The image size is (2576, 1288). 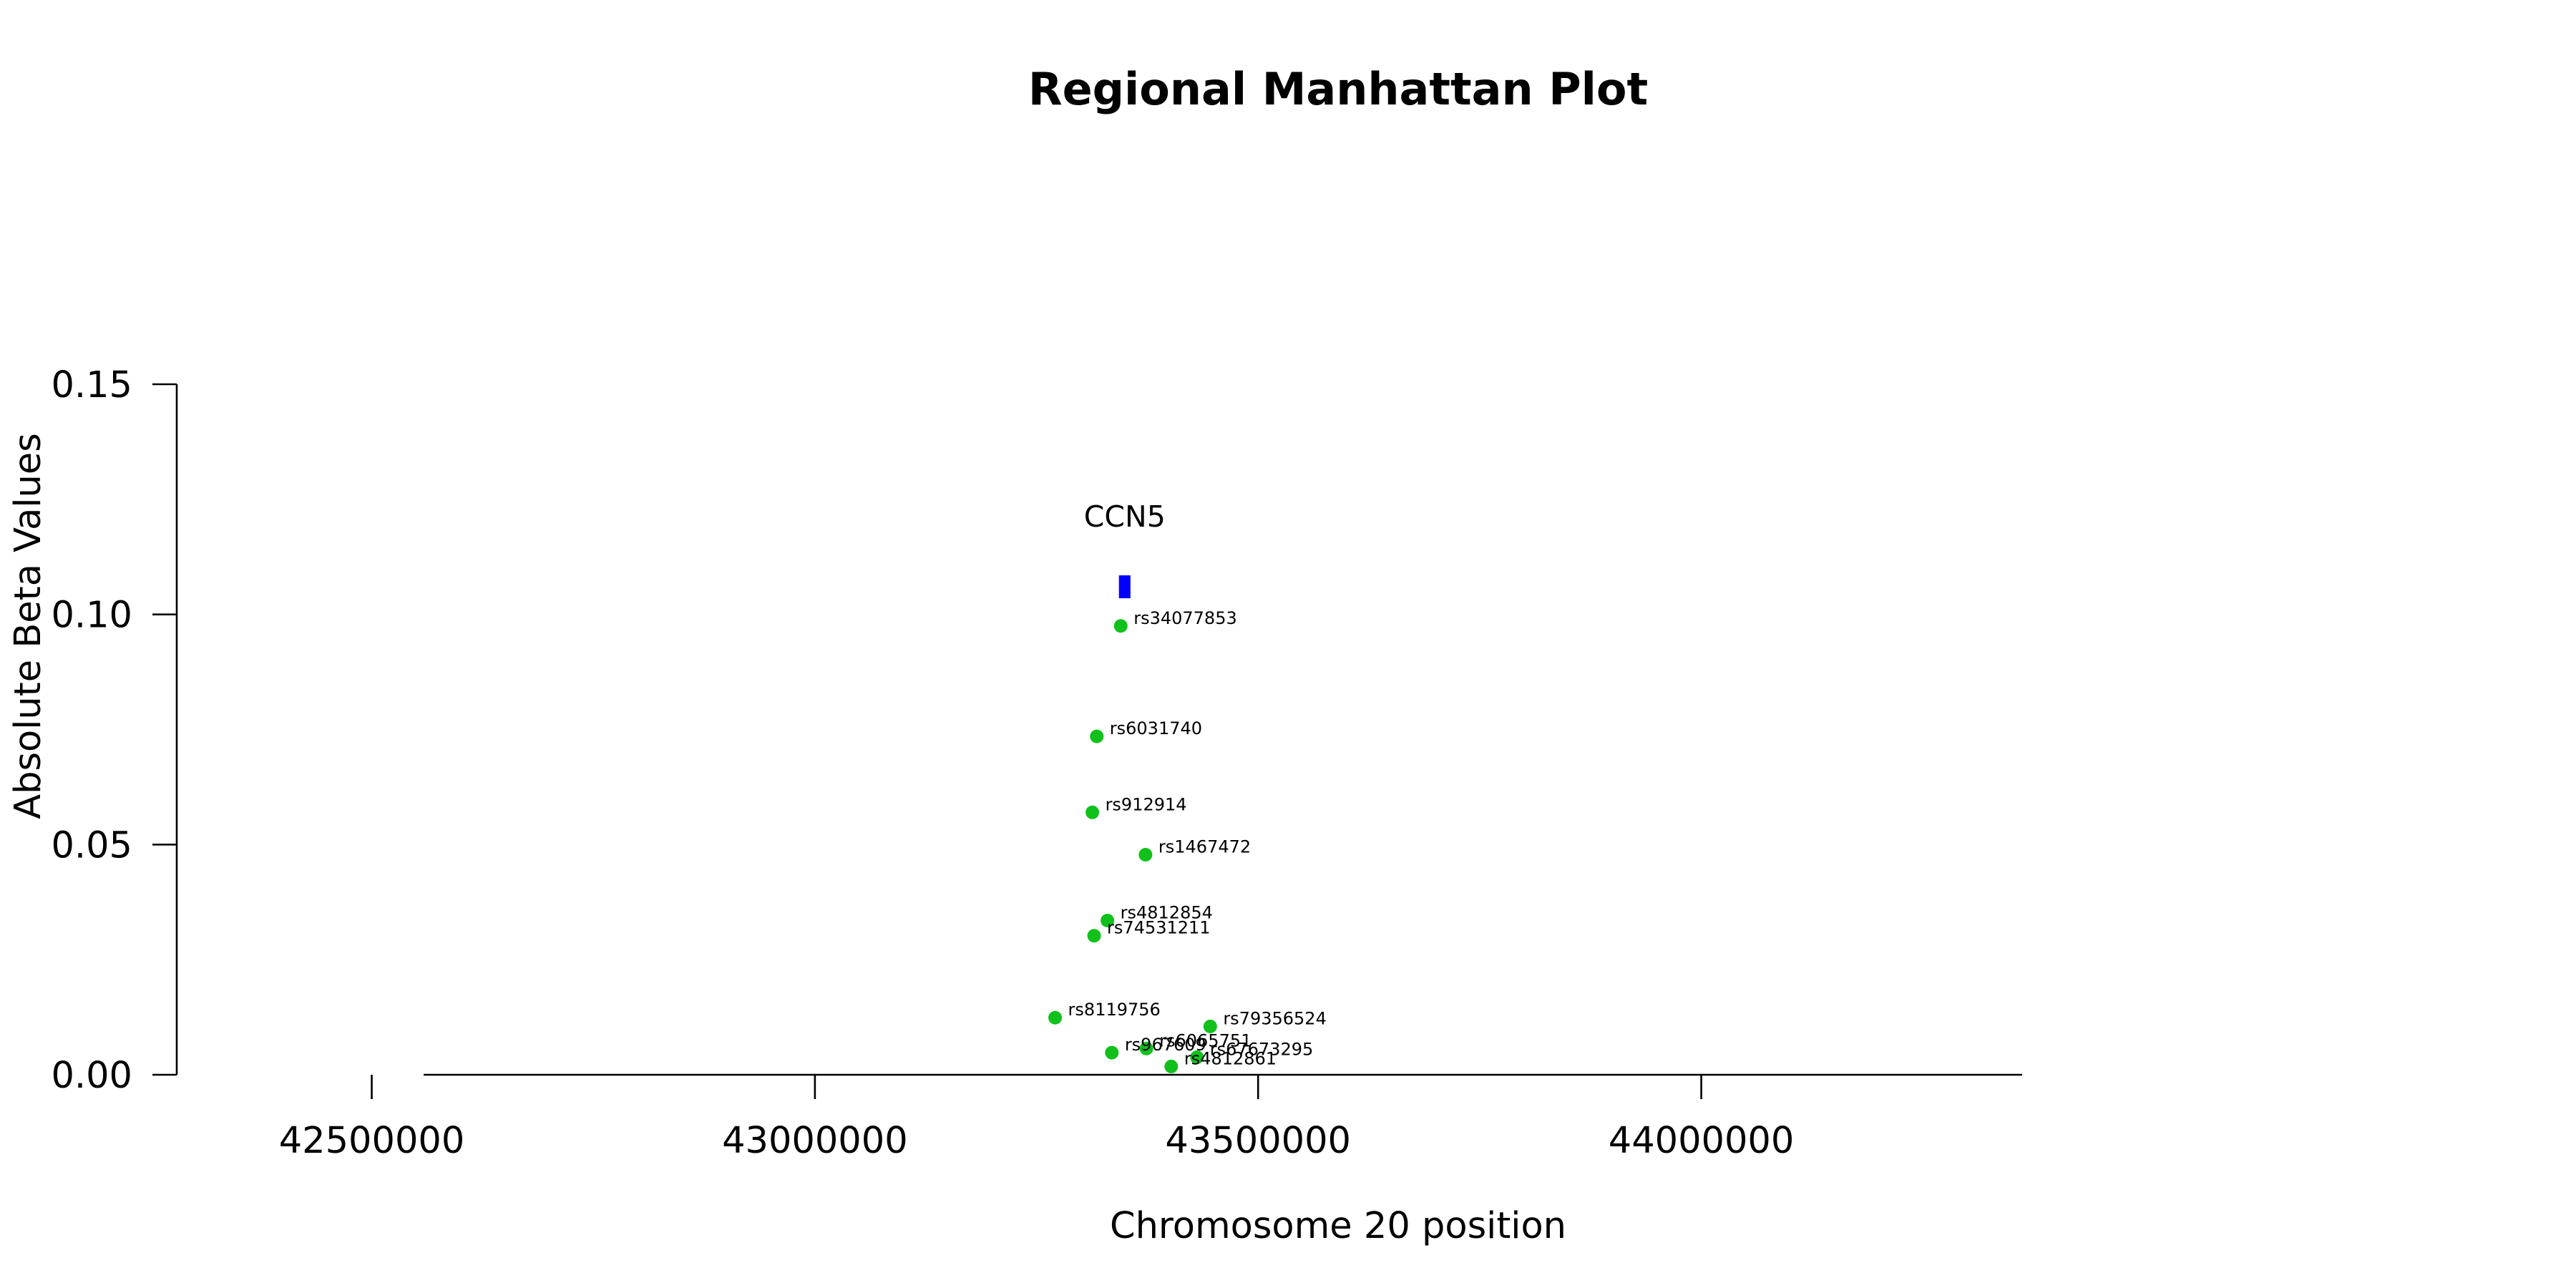 I want to click on snp-label: rs967609, so click(x=1165, y=1045).